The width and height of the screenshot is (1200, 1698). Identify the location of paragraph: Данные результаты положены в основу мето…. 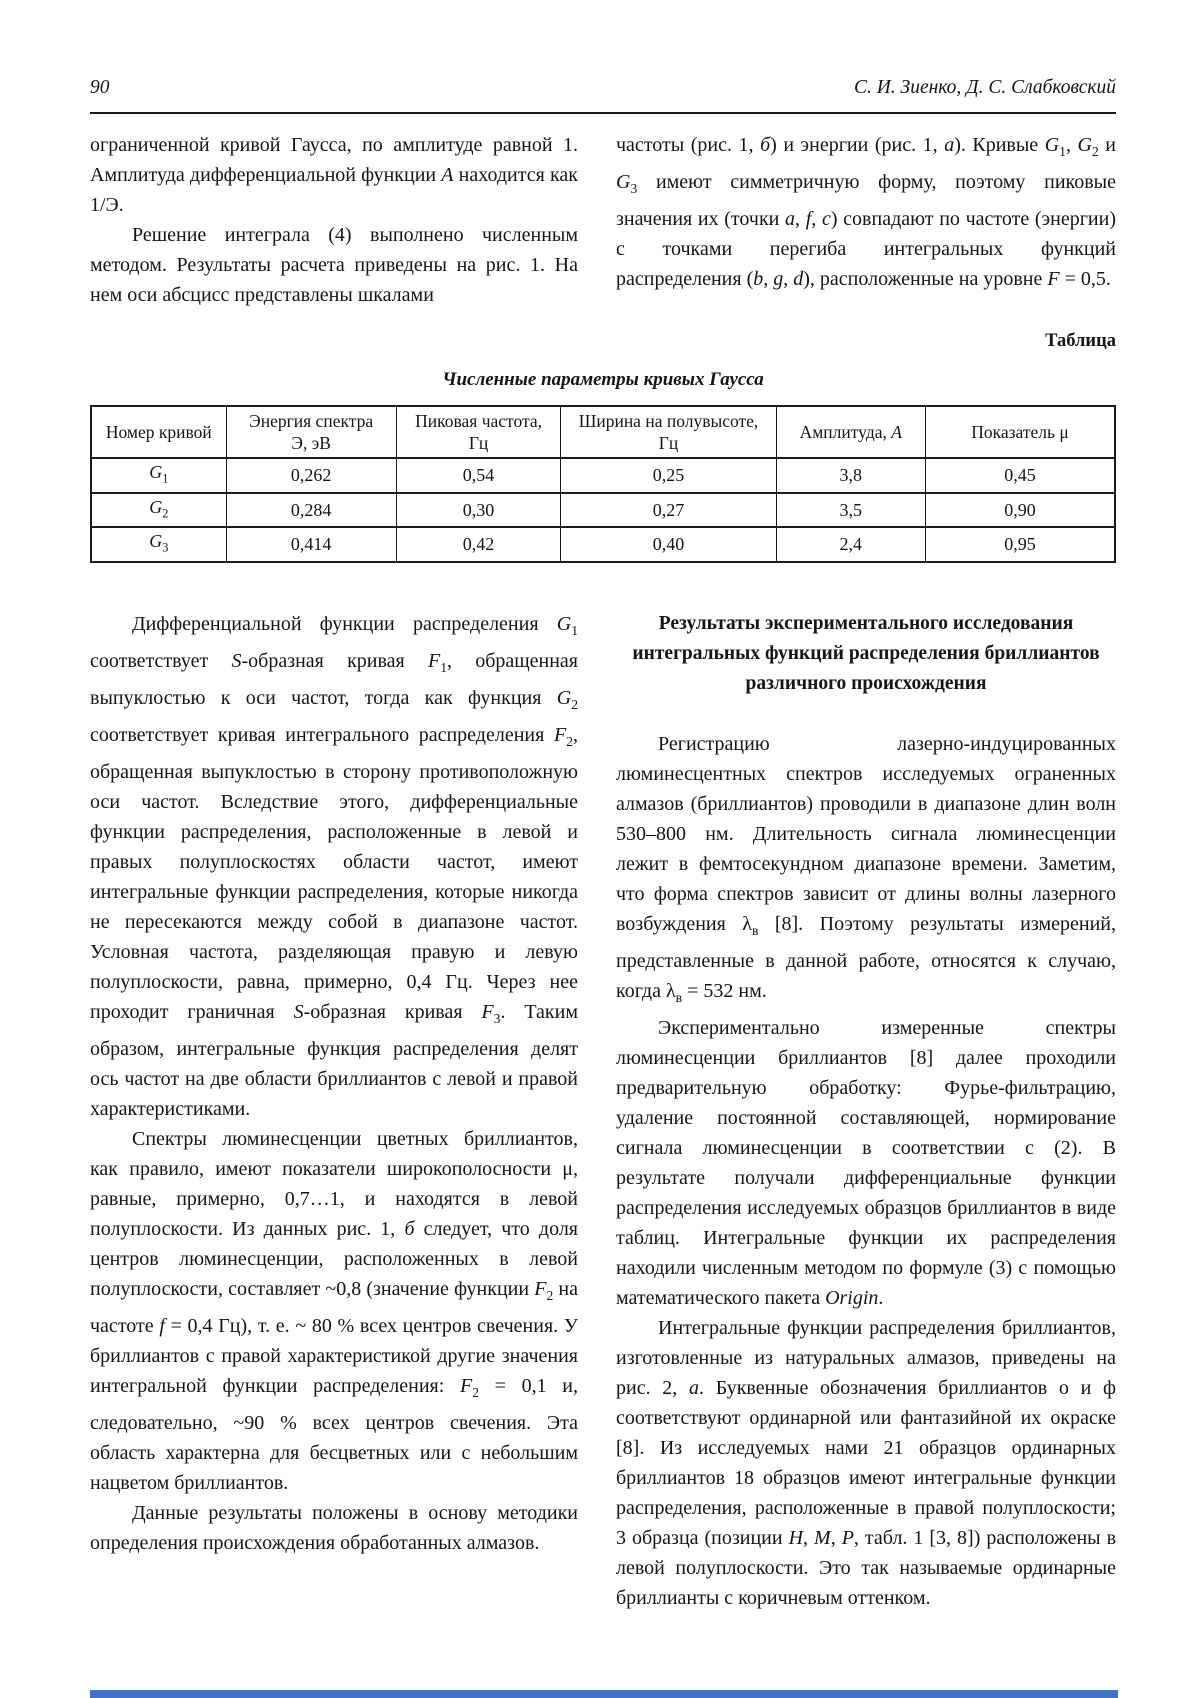
(334, 1527).